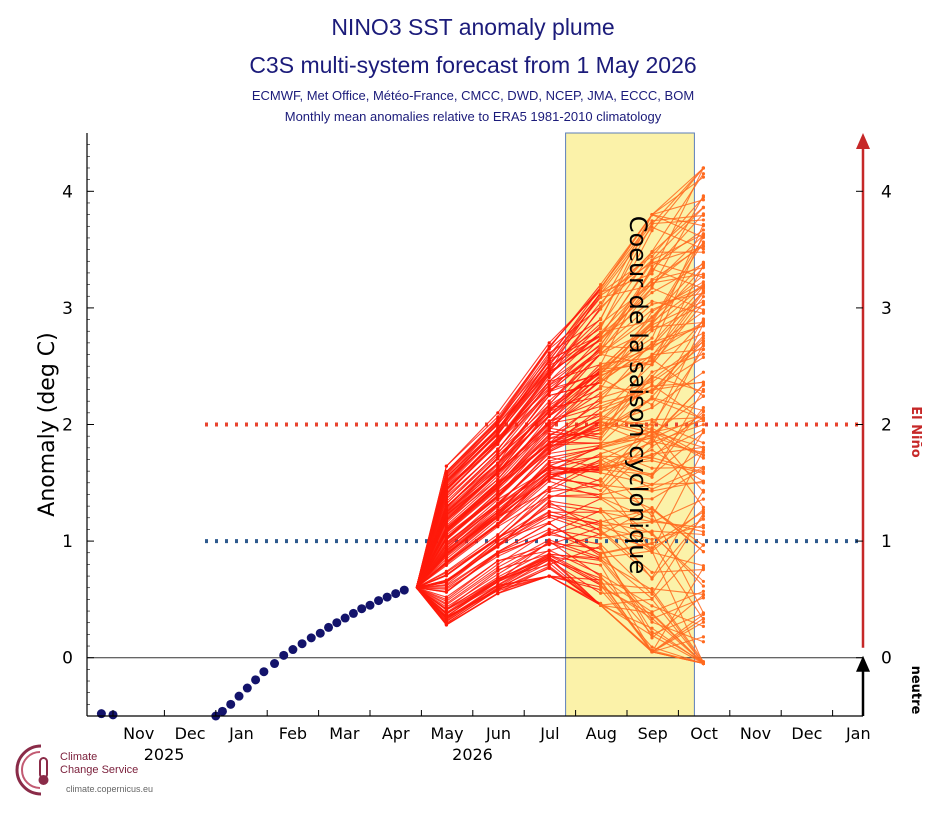 The image size is (946, 818). I want to click on x-tick-label: Jul, so click(549, 733).